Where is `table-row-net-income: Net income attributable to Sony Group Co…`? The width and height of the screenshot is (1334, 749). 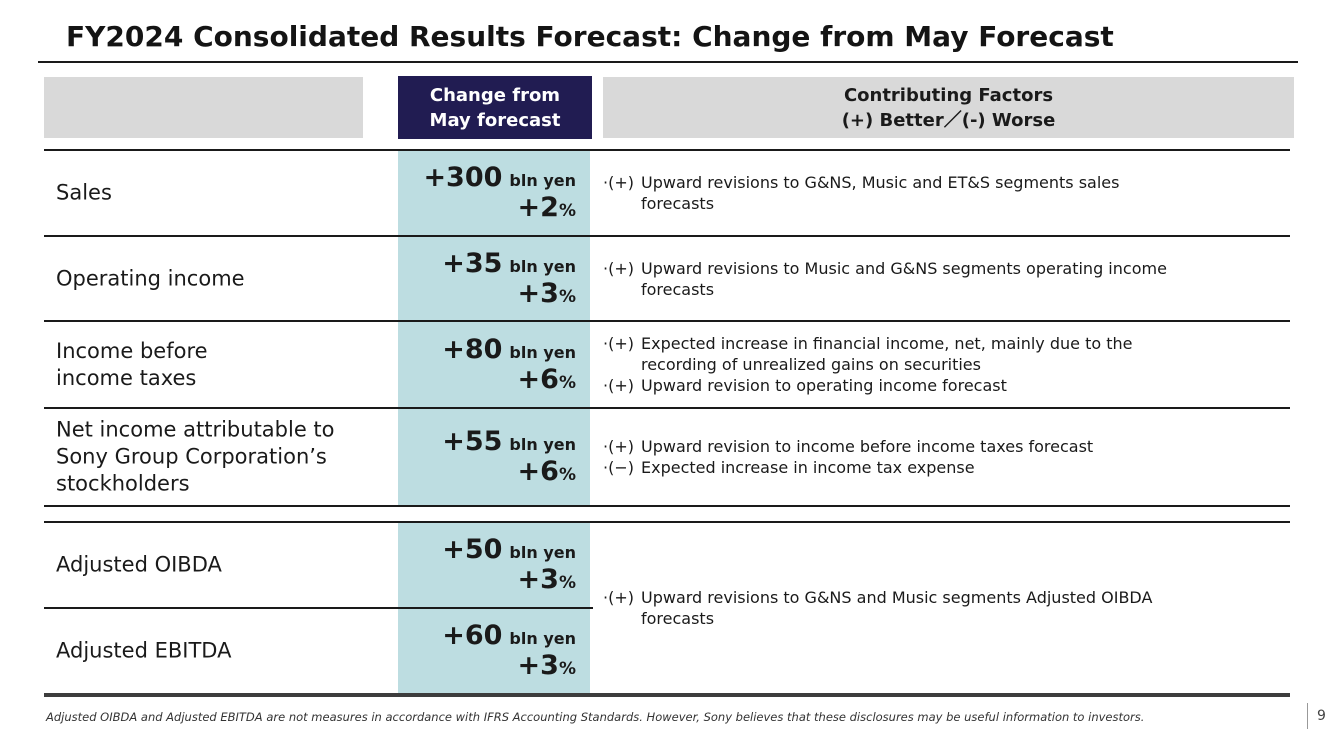
table-row-net-income: Net income attributable to Sony Group Co… is located at coordinates (667, 457).